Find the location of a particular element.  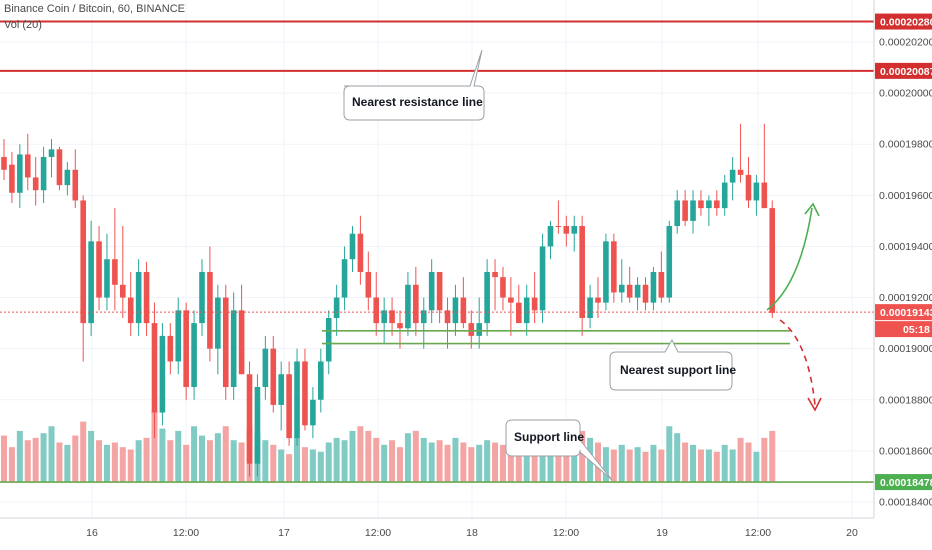

price-tick-label: 0.00020000 is located at coordinates (905, 94).